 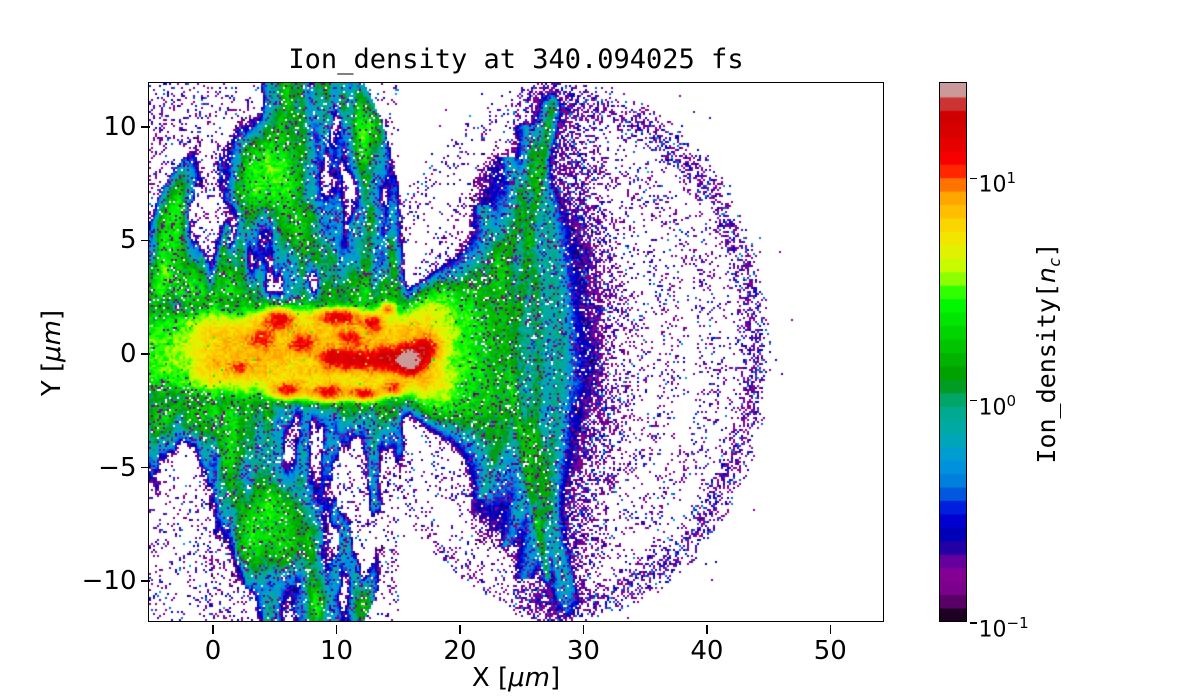 I want to click on colorbar-gradient, so click(x=953, y=352).